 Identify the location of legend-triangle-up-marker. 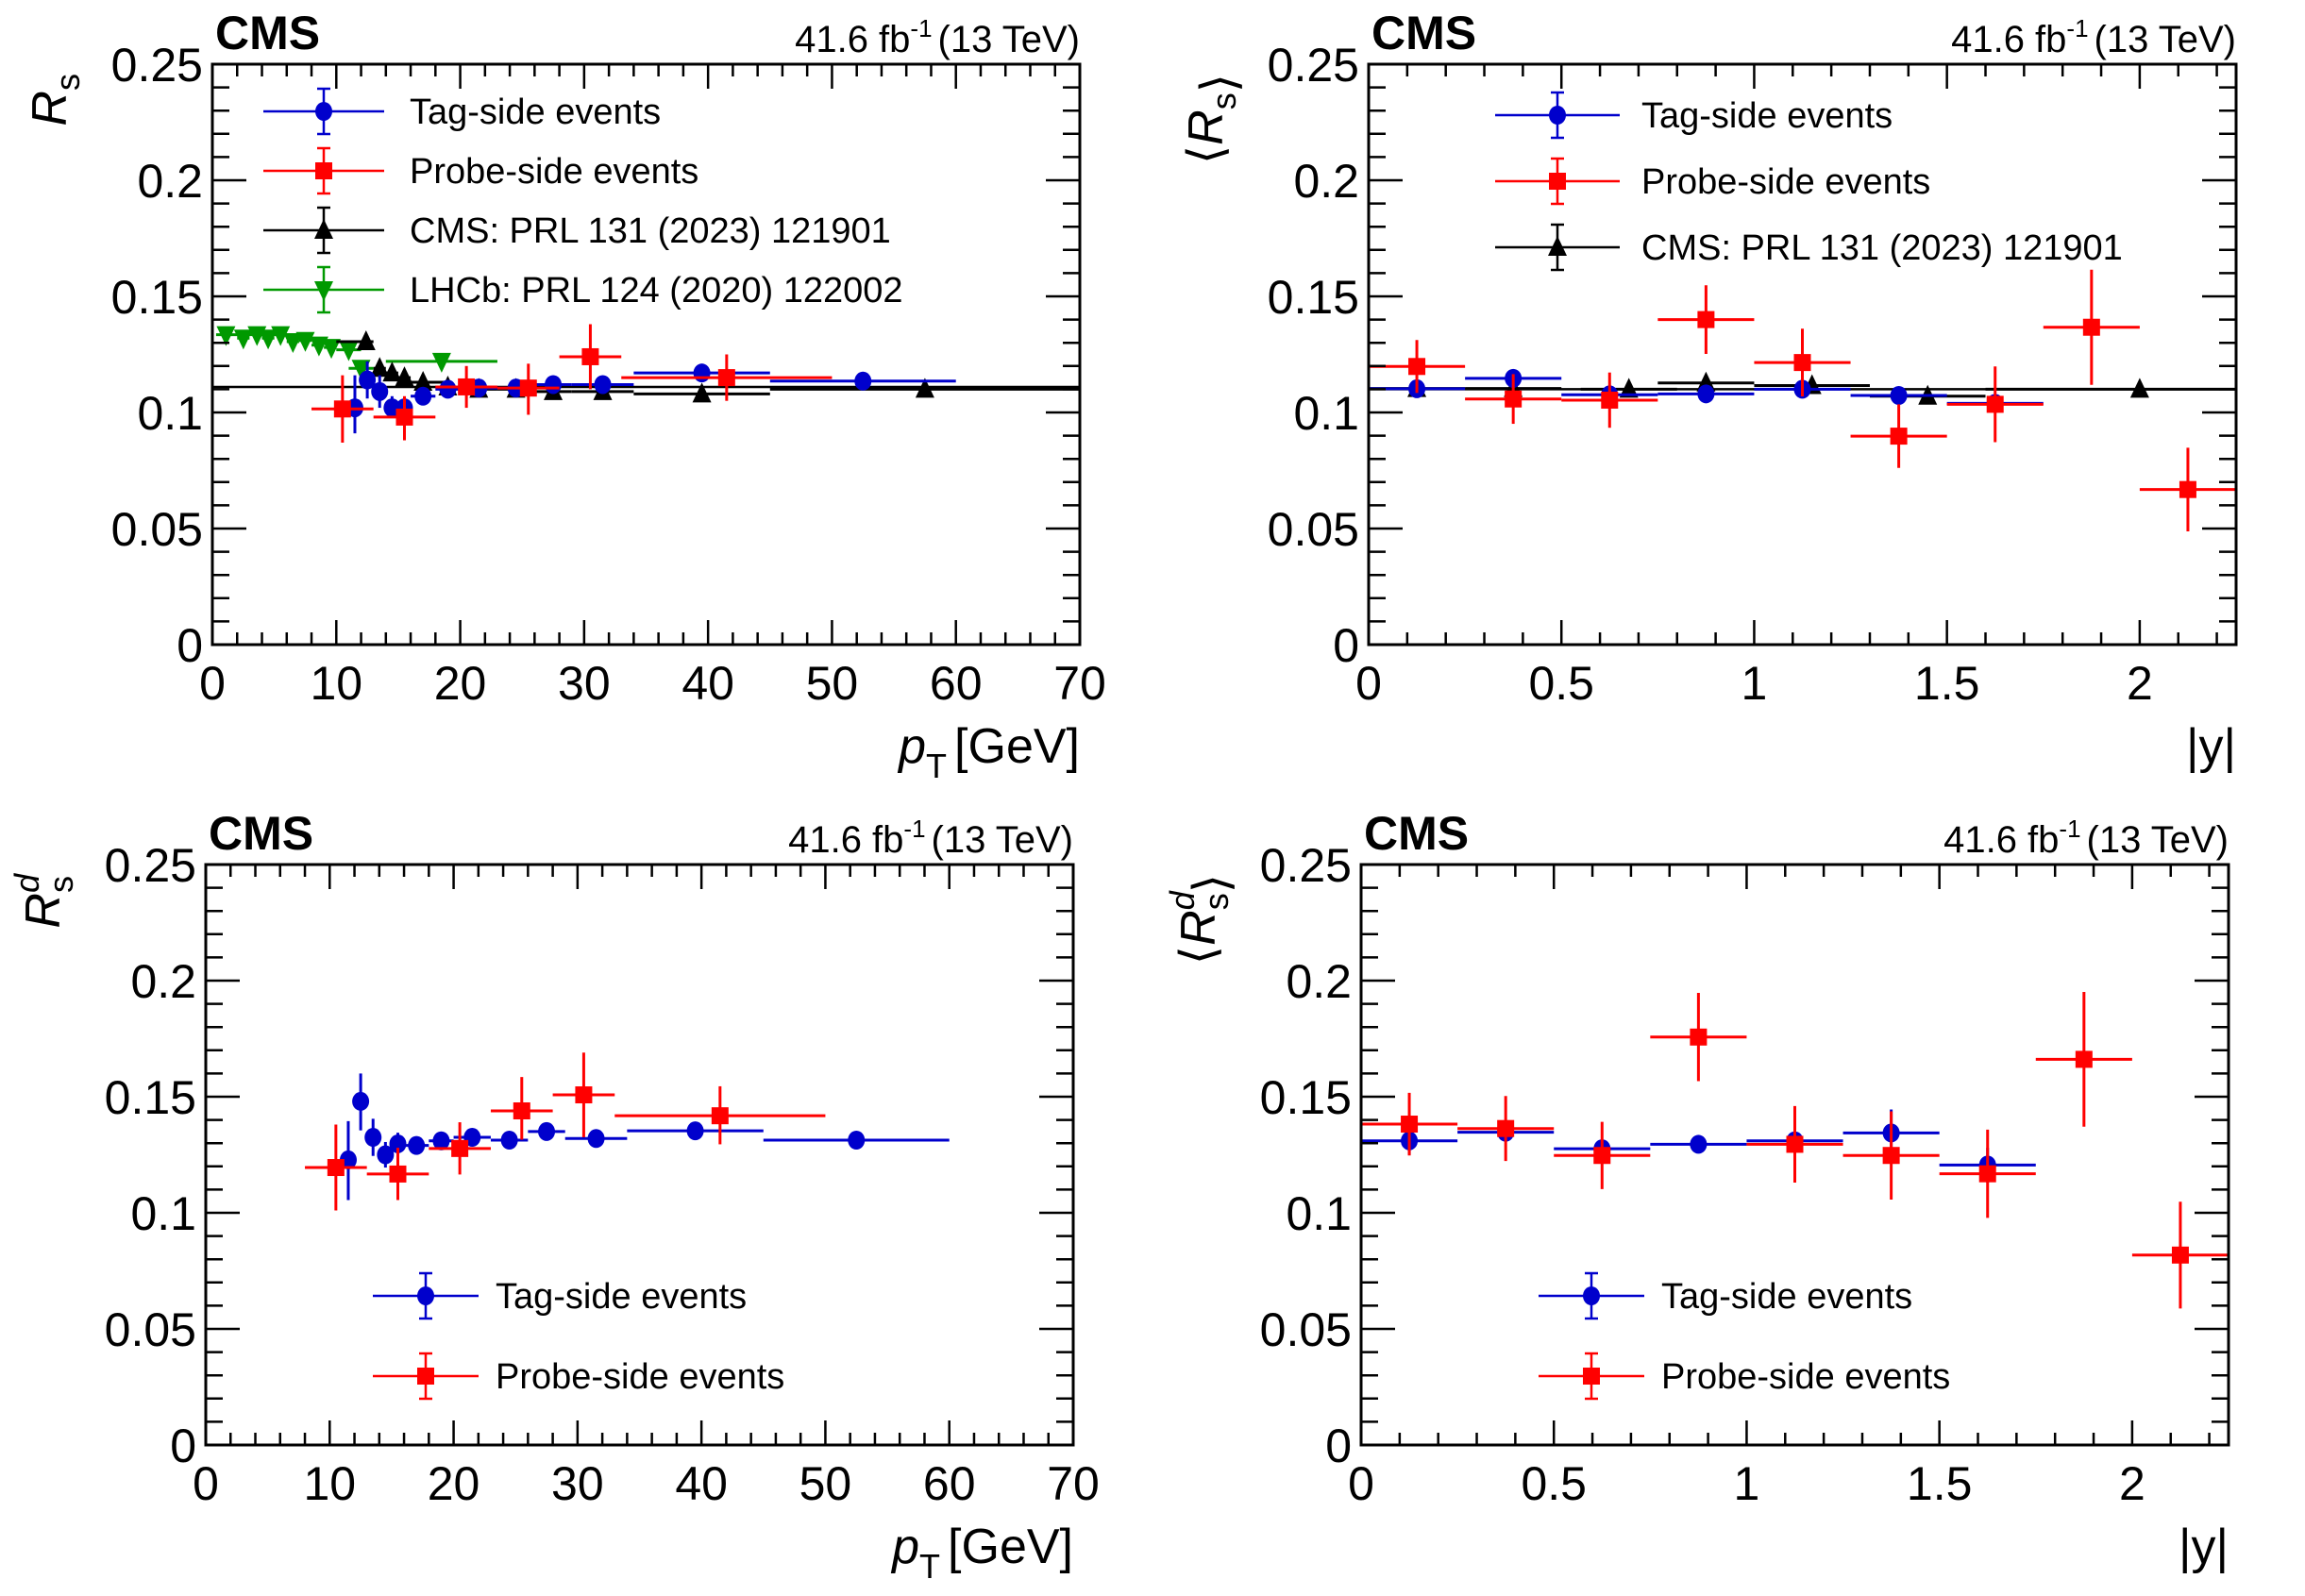
(323, 229).